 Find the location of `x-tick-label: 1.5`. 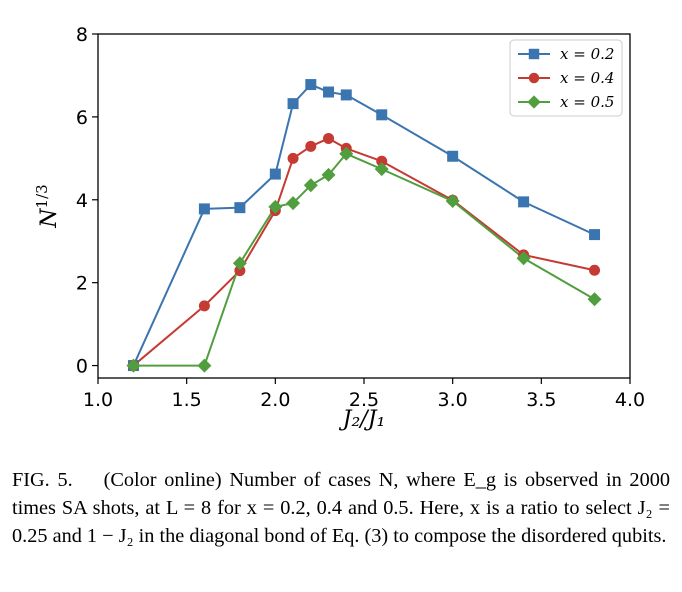

x-tick-label: 1.5 is located at coordinates (187, 400).